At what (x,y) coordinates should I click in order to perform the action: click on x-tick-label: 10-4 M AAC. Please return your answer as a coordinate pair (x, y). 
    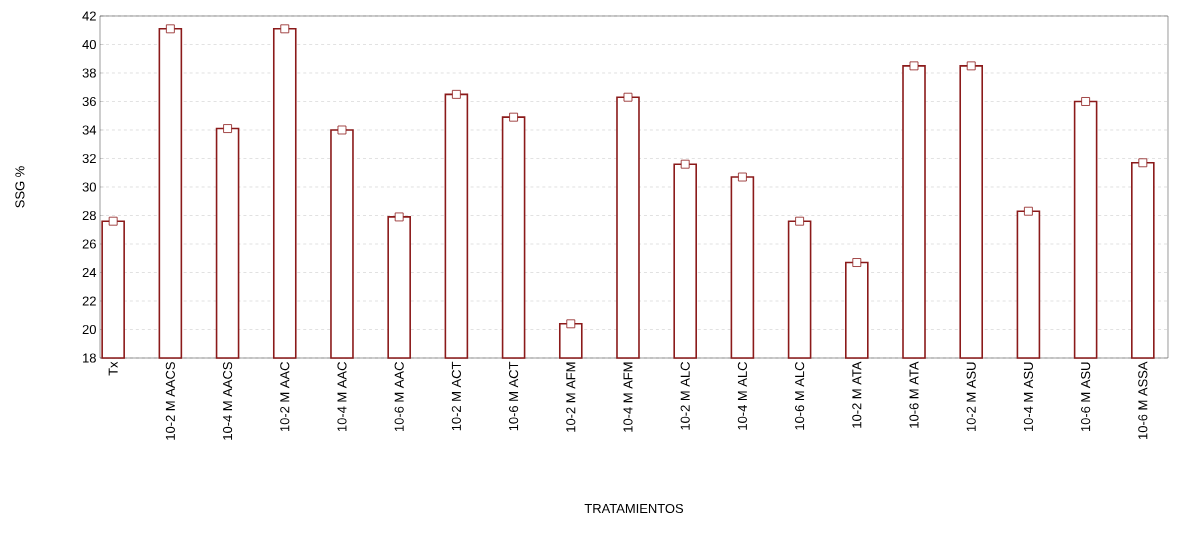
    Looking at the image, I should click on (342, 397).